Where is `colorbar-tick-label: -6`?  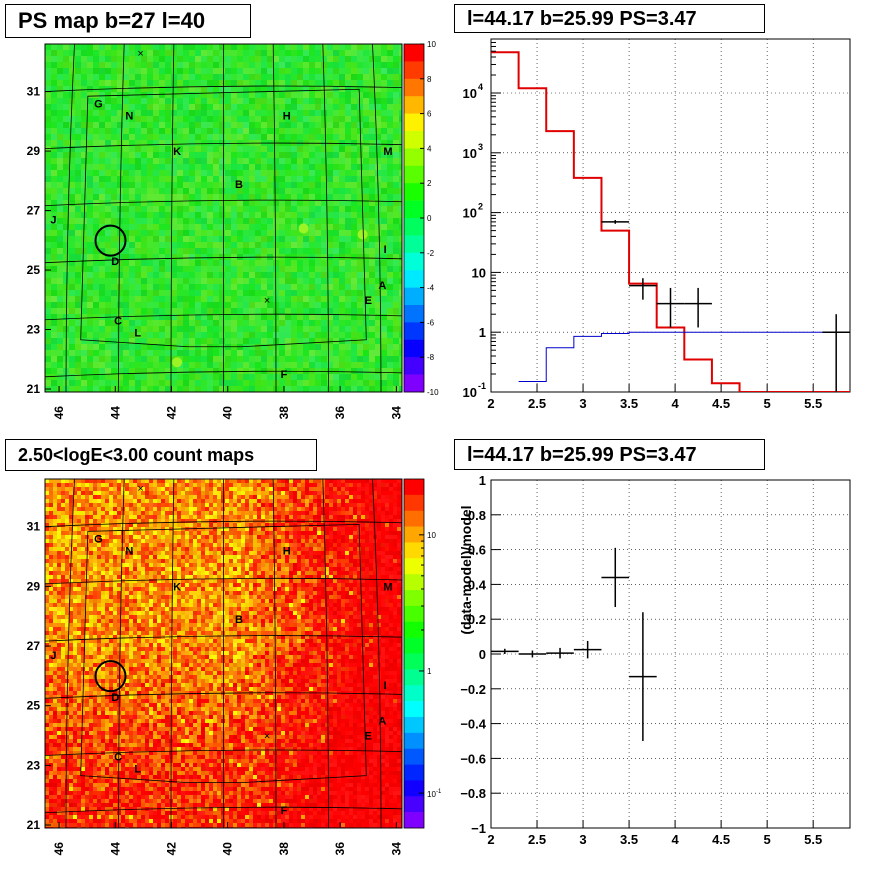 colorbar-tick-label: -6 is located at coordinates (431, 322).